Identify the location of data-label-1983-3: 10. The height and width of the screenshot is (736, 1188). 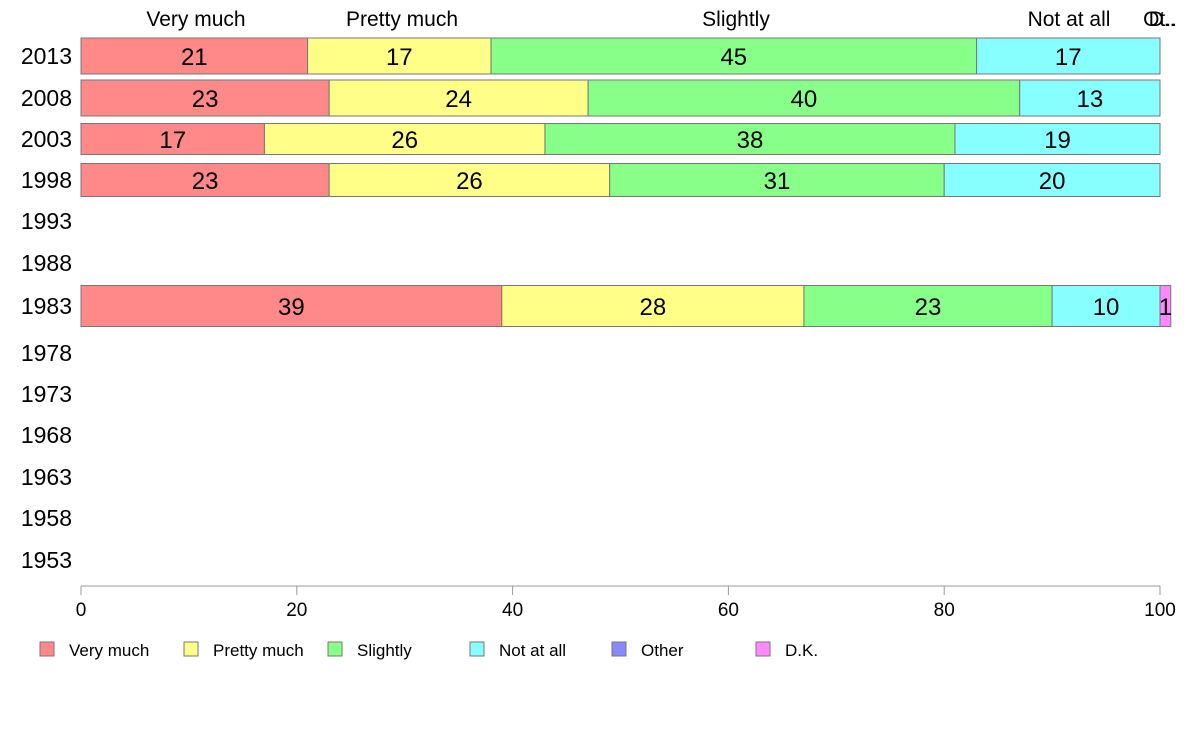
(1106, 307).